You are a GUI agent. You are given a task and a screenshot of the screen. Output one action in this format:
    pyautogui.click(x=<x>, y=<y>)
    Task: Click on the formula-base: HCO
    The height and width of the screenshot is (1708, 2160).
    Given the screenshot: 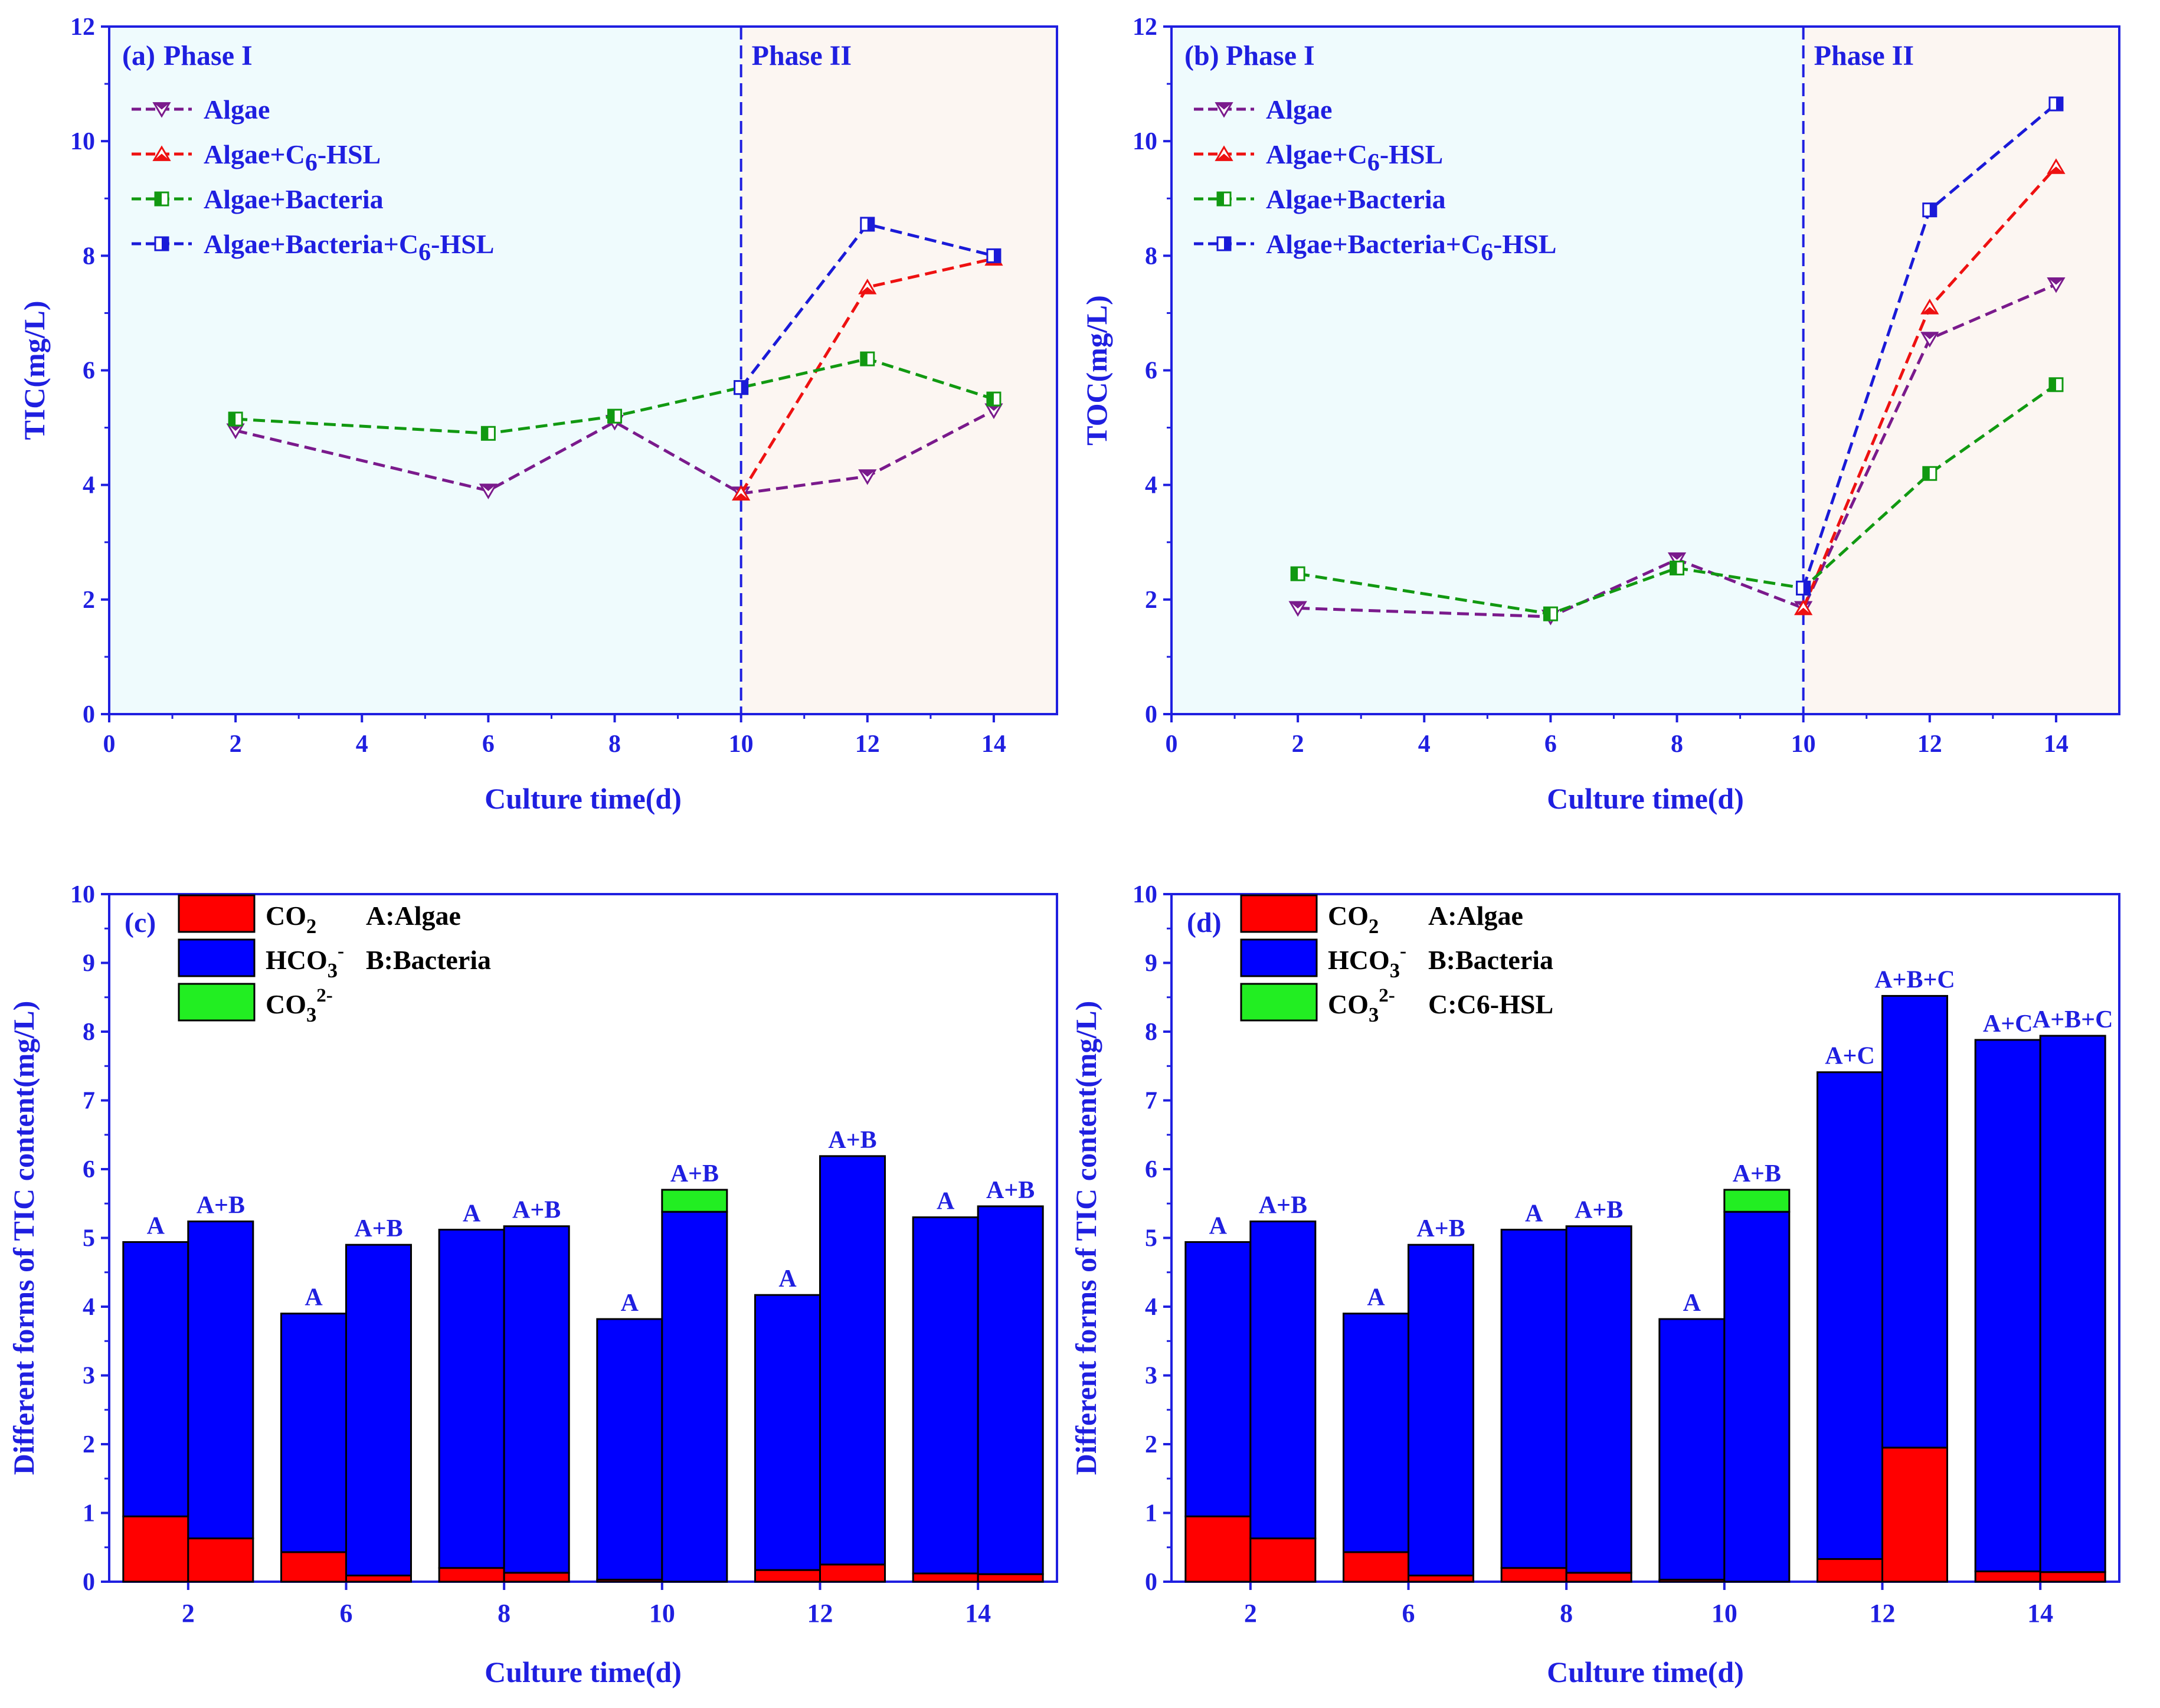 What is the action you would take?
    pyautogui.click(x=297, y=960)
    